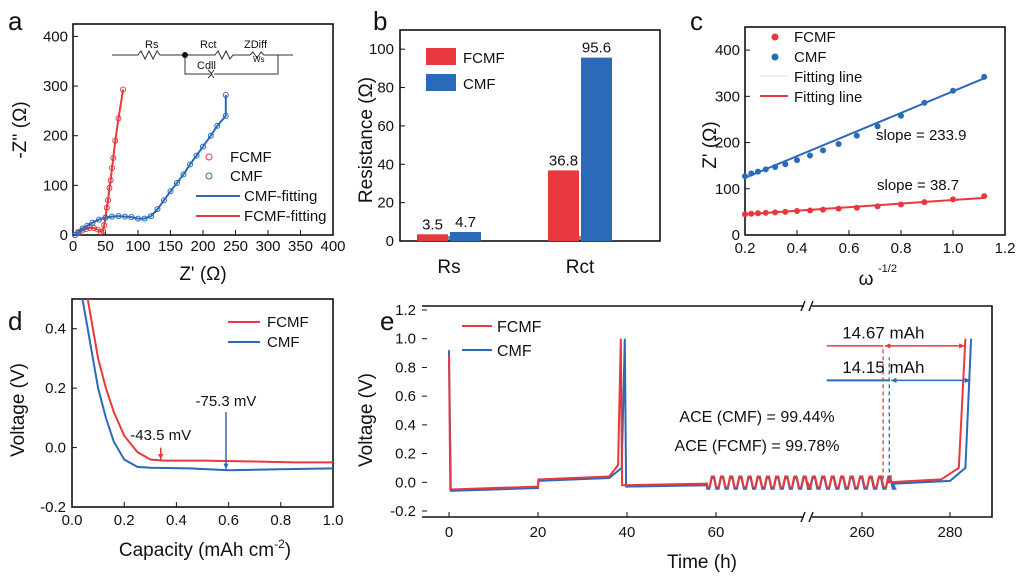 This screenshot has height=581, width=1024. What do you see at coordinates (405, 454) in the screenshot?
I see `y-tick-label: 0.2` at bounding box center [405, 454].